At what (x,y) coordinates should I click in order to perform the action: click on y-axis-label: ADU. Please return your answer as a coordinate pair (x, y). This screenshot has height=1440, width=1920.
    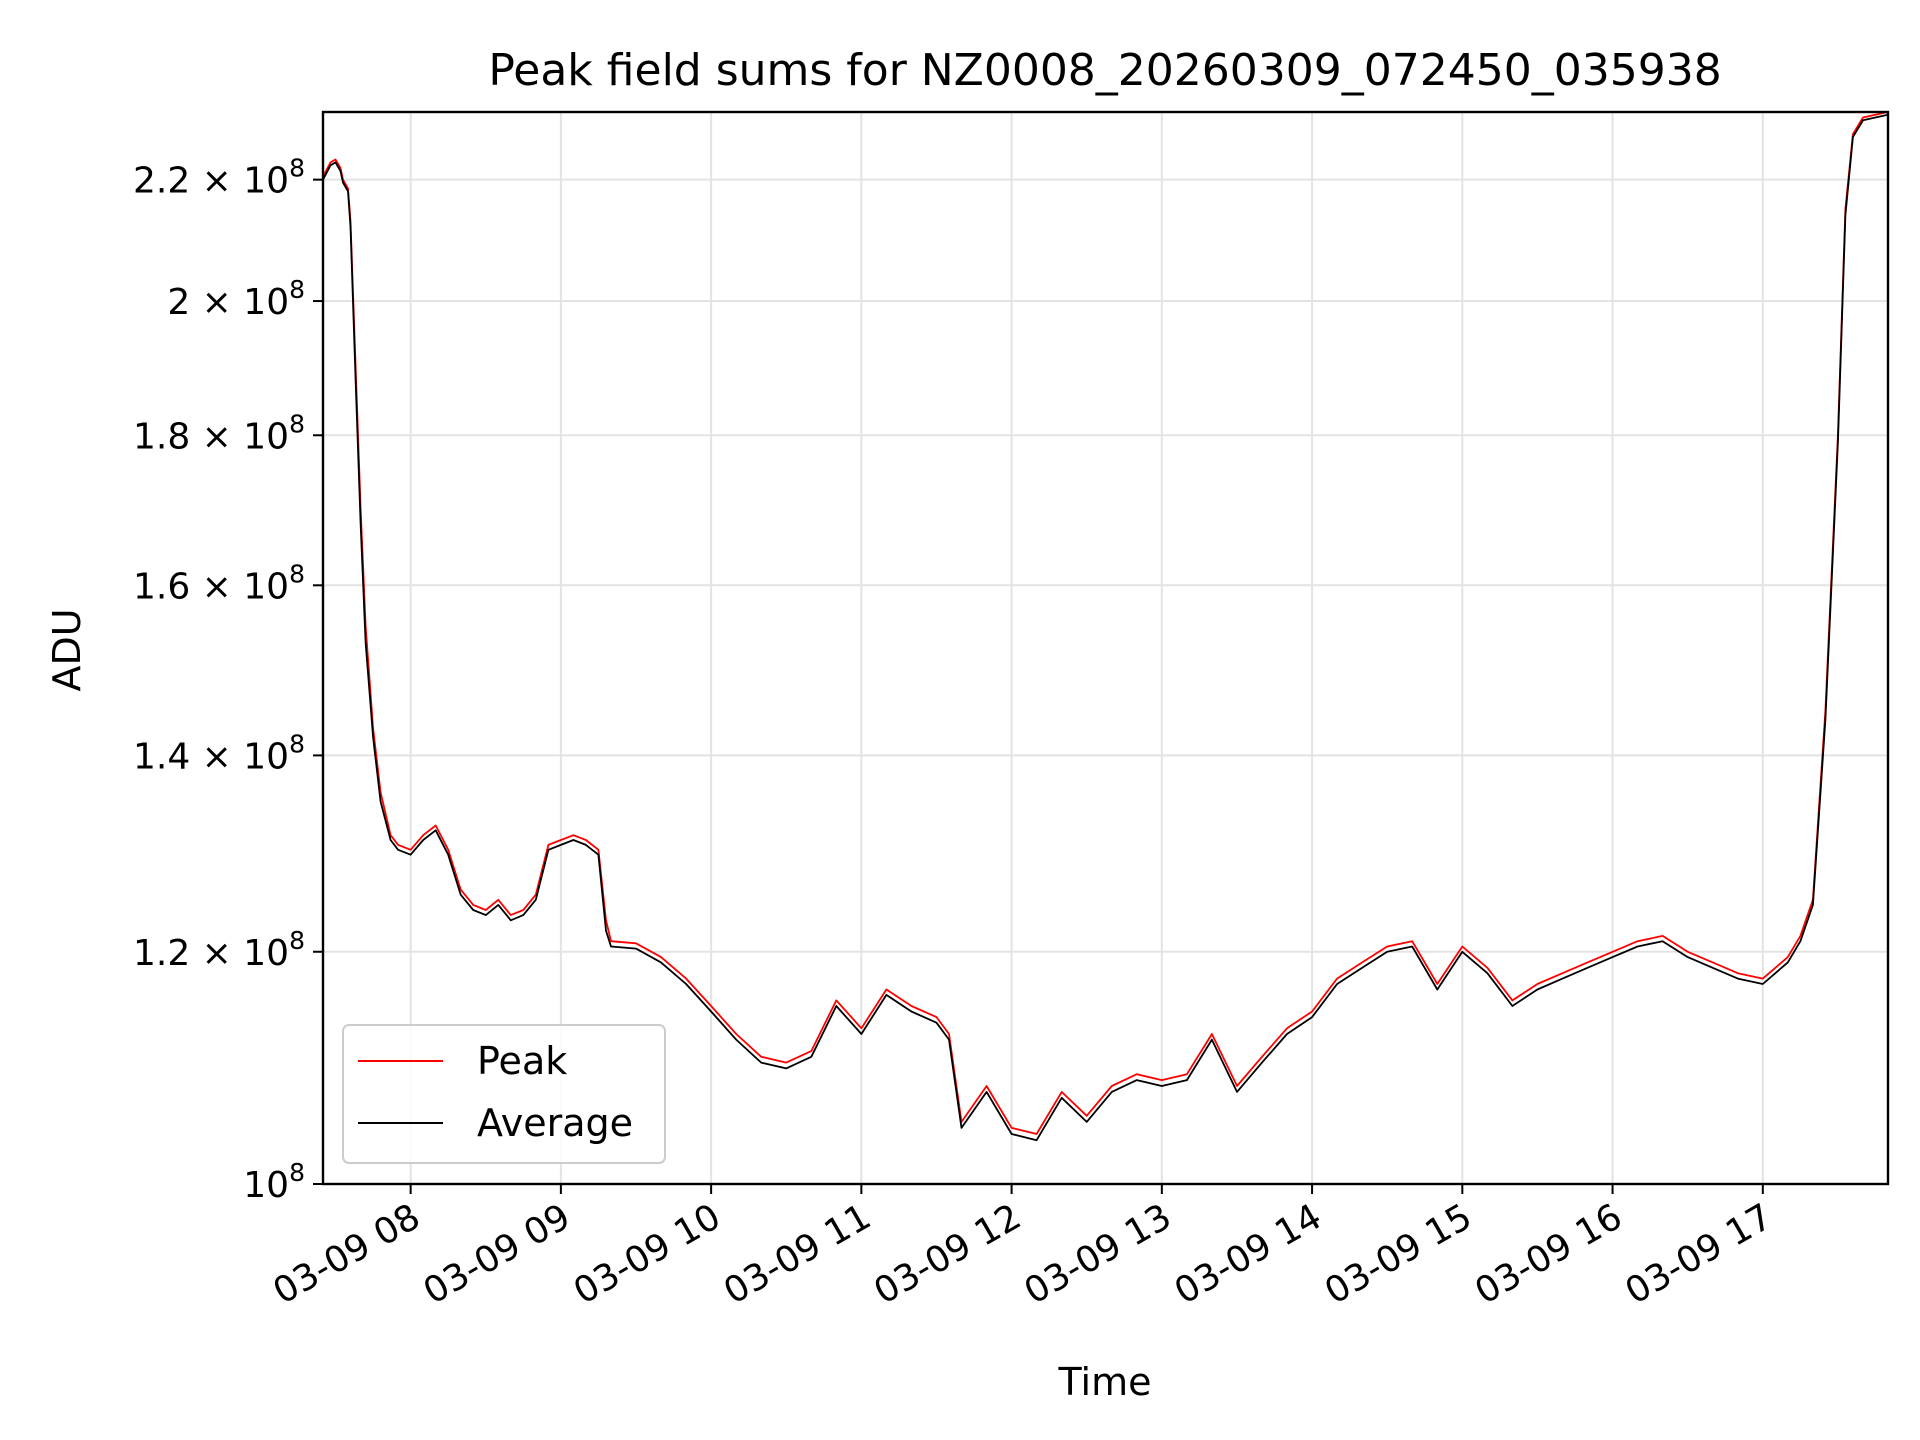
    Looking at the image, I should click on (67, 649).